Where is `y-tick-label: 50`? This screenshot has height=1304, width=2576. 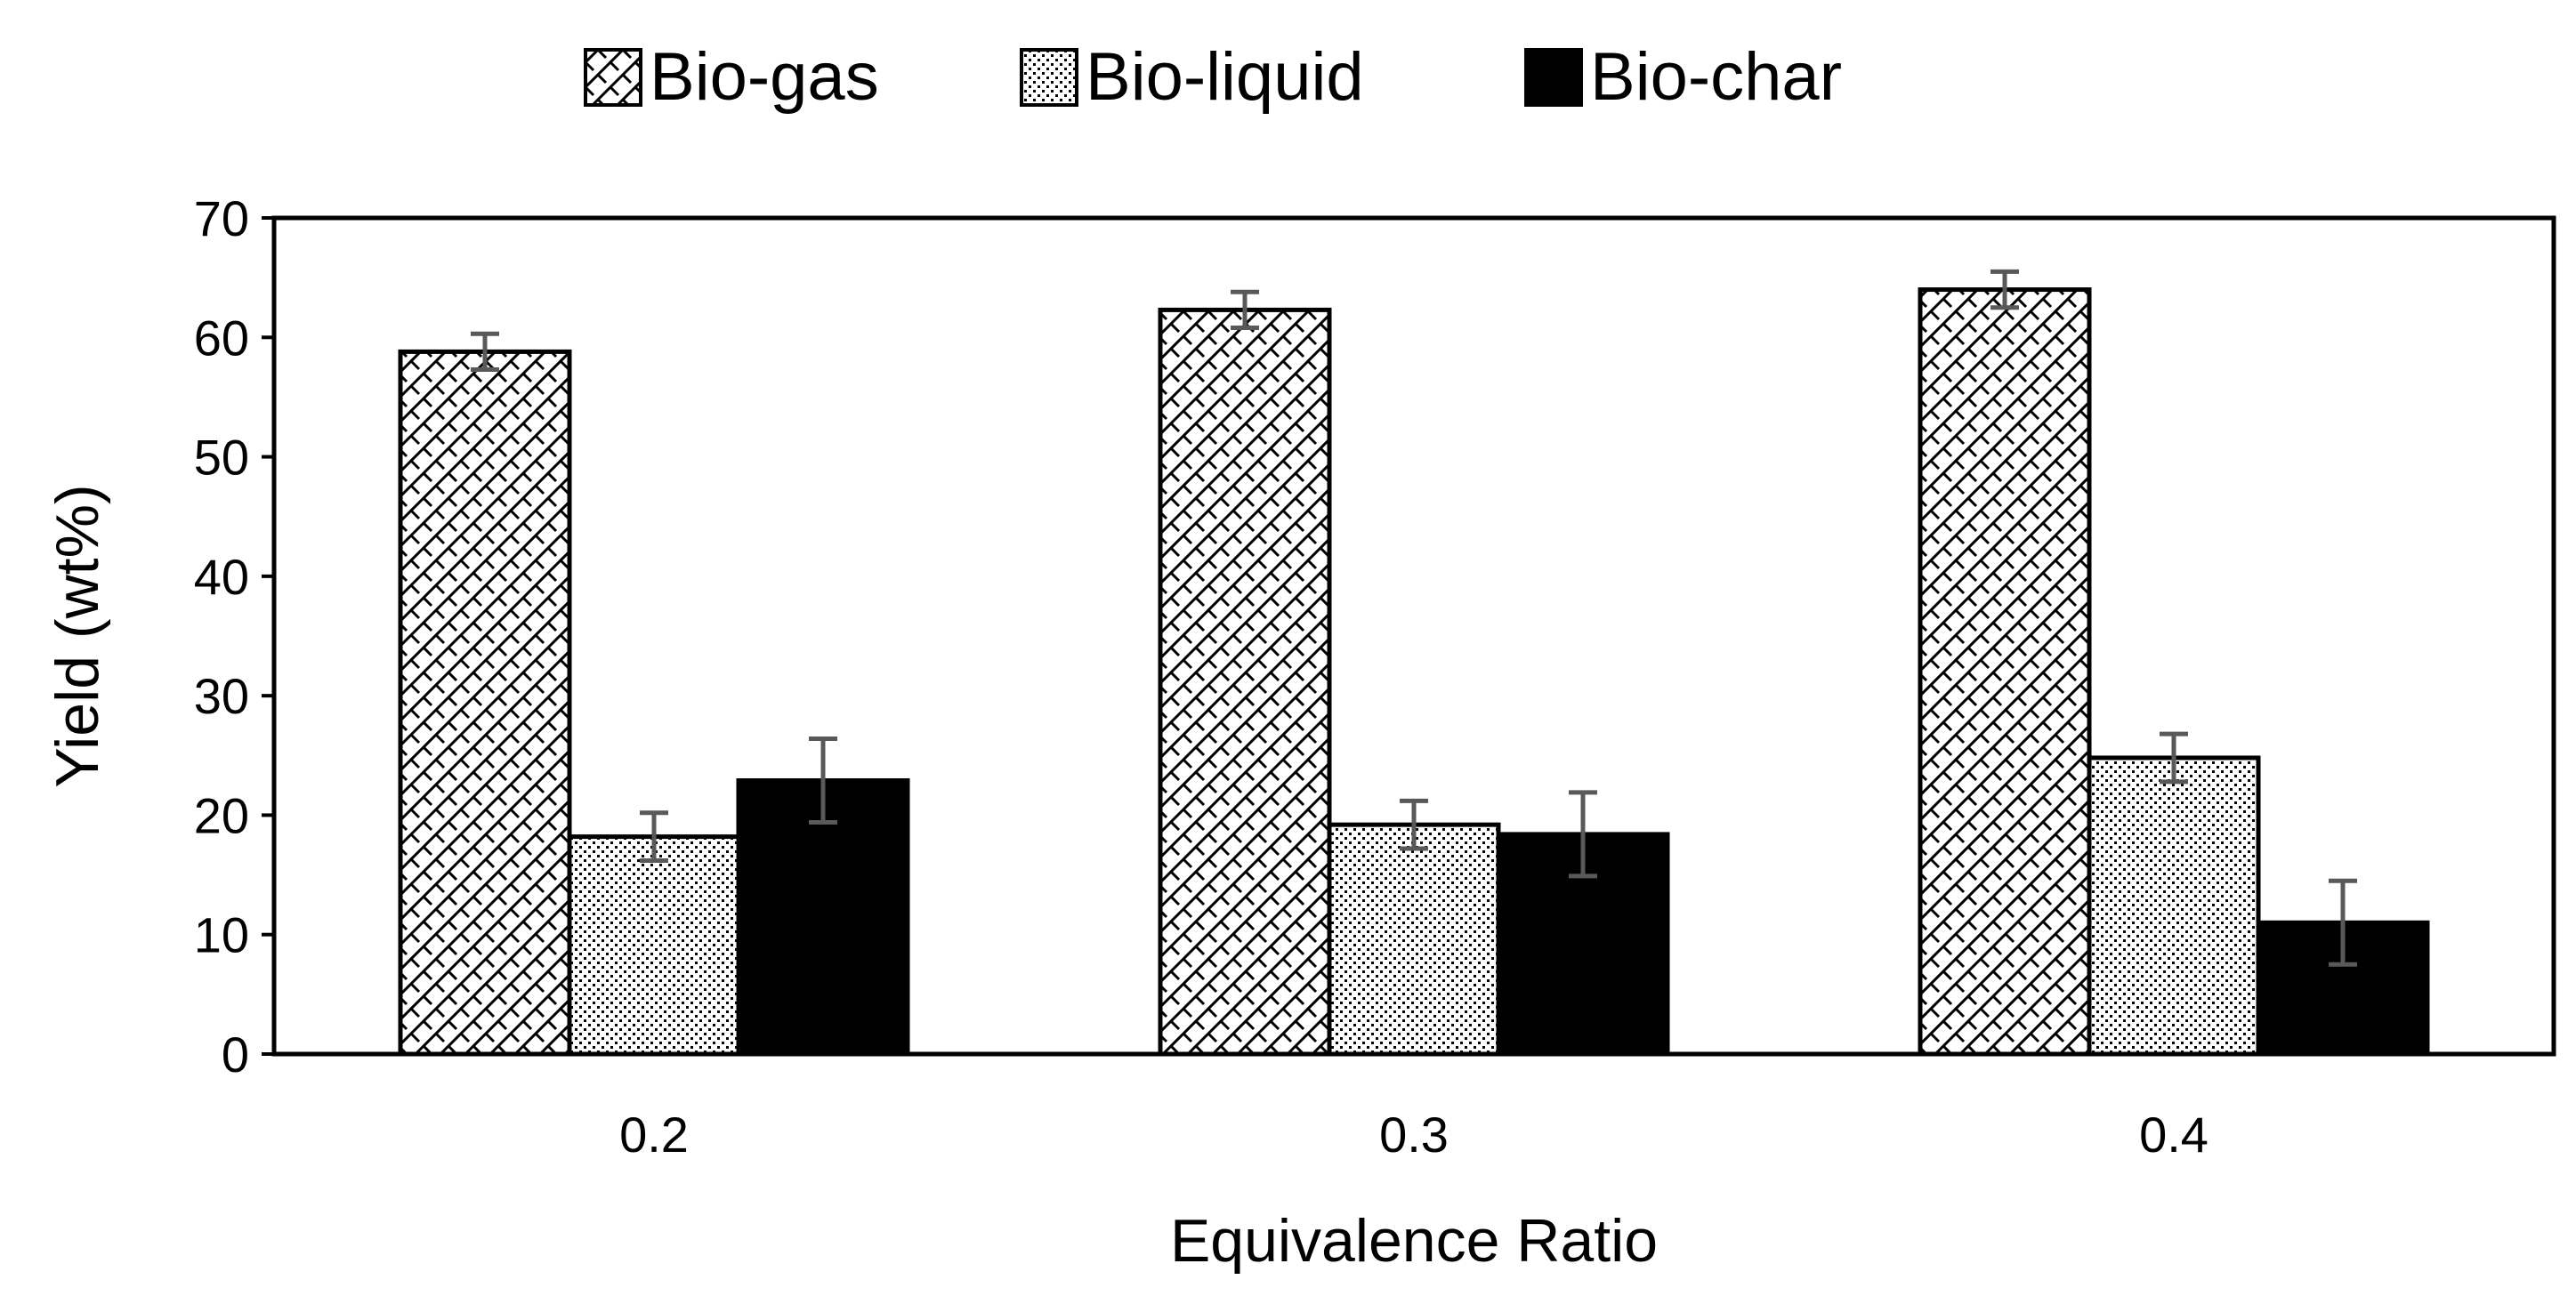
y-tick-label: 50 is located at coordinates (221, 458).